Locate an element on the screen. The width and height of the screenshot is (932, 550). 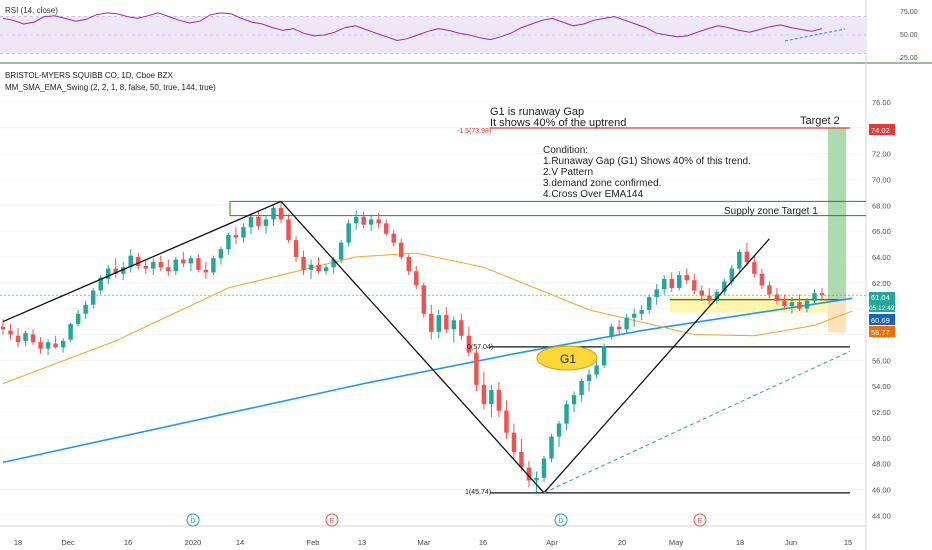
condition-4: 4.Cross Over EMA144 is located at coordinates (593, 194).